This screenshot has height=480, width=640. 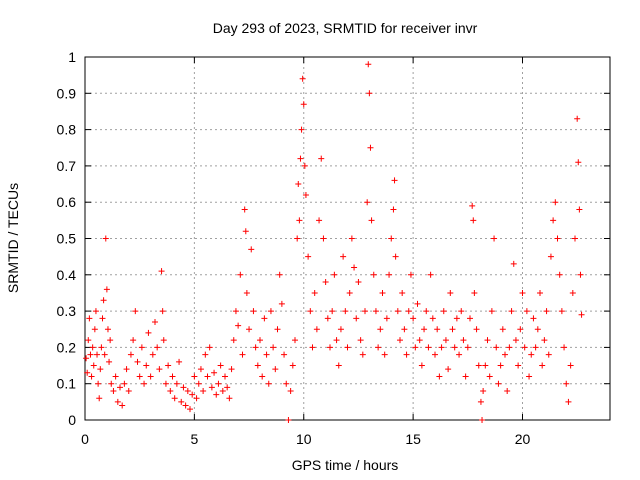 What do you see at coordinates (67, 347) in the screenshot?
I see `y-tick-label: 0.2` at bounding box center [67, 347].